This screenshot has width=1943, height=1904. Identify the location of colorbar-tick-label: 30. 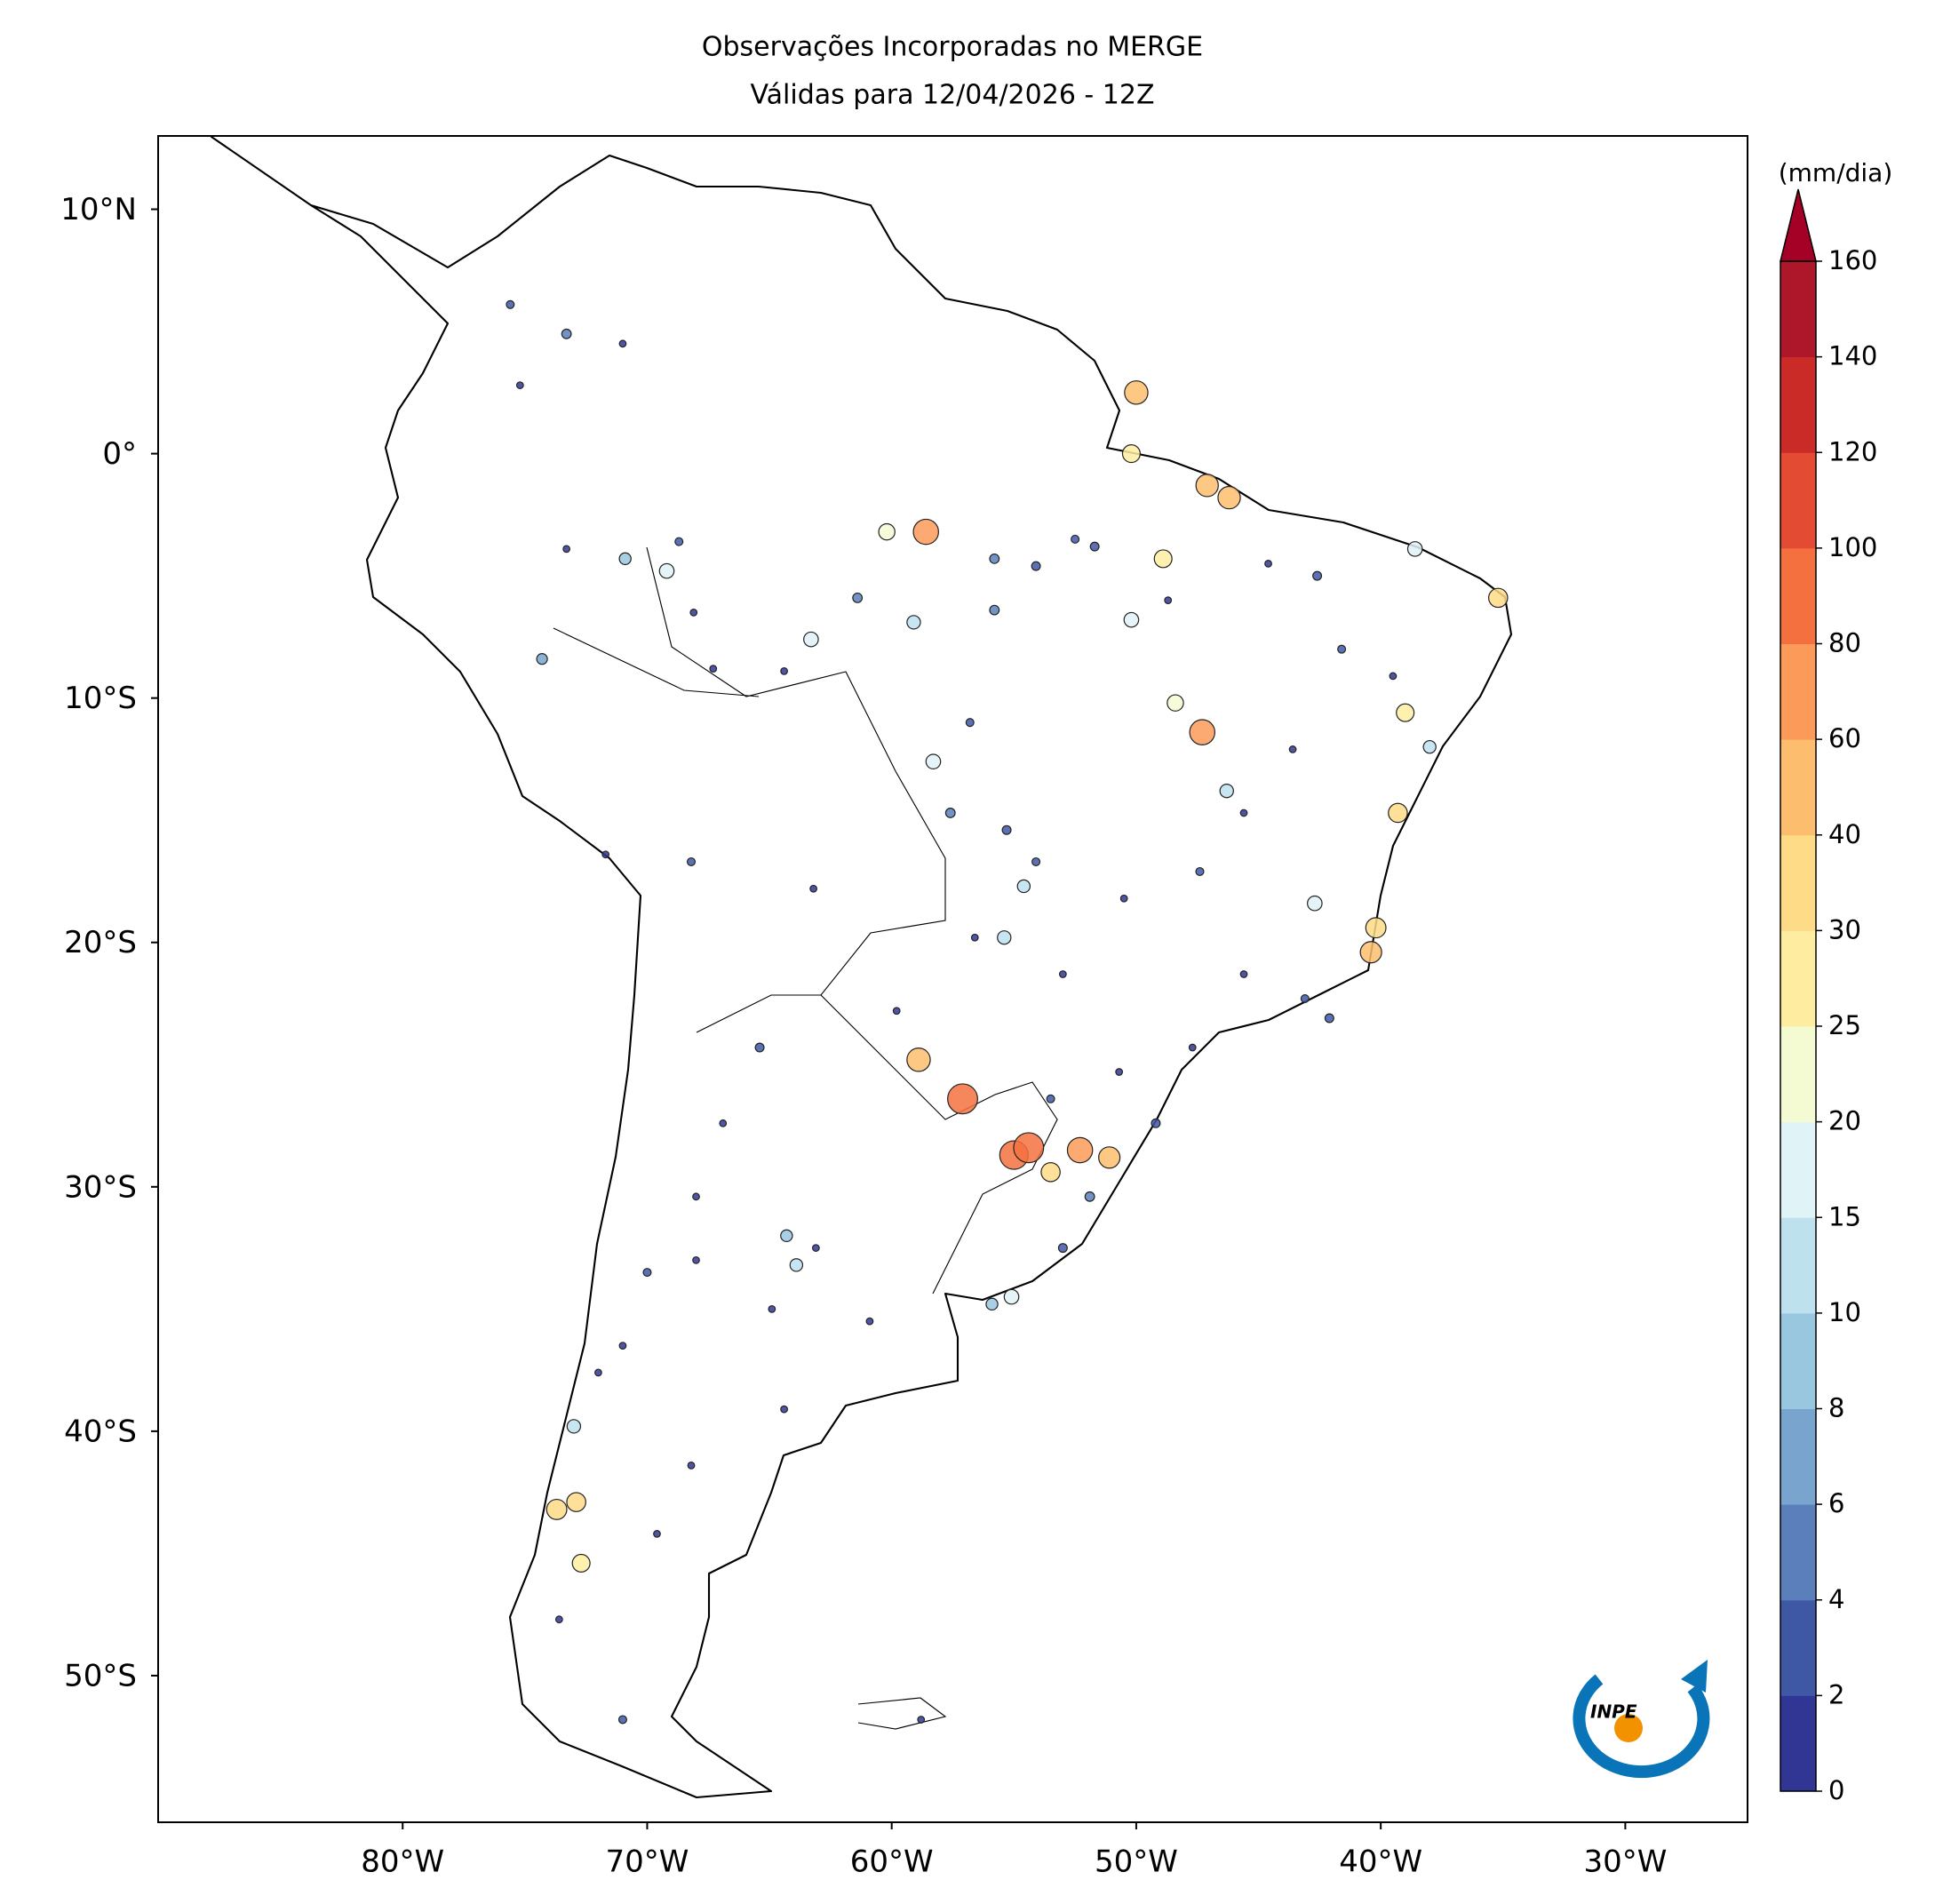
(1845, 929).